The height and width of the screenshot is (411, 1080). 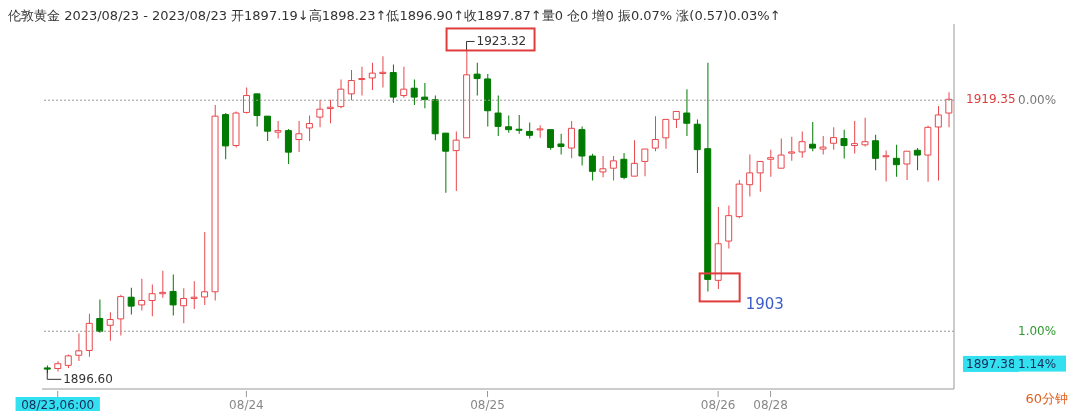 I want to click on y-tick-label: 1897.38, so click(x=991, y=363).